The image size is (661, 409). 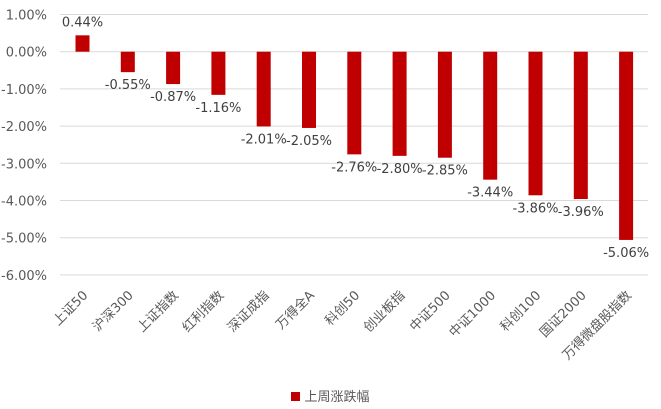 What do you see at coordinates (342, 308) in the screenshot?
I see `category-label: 科创50` at bounding box center [342, 308].